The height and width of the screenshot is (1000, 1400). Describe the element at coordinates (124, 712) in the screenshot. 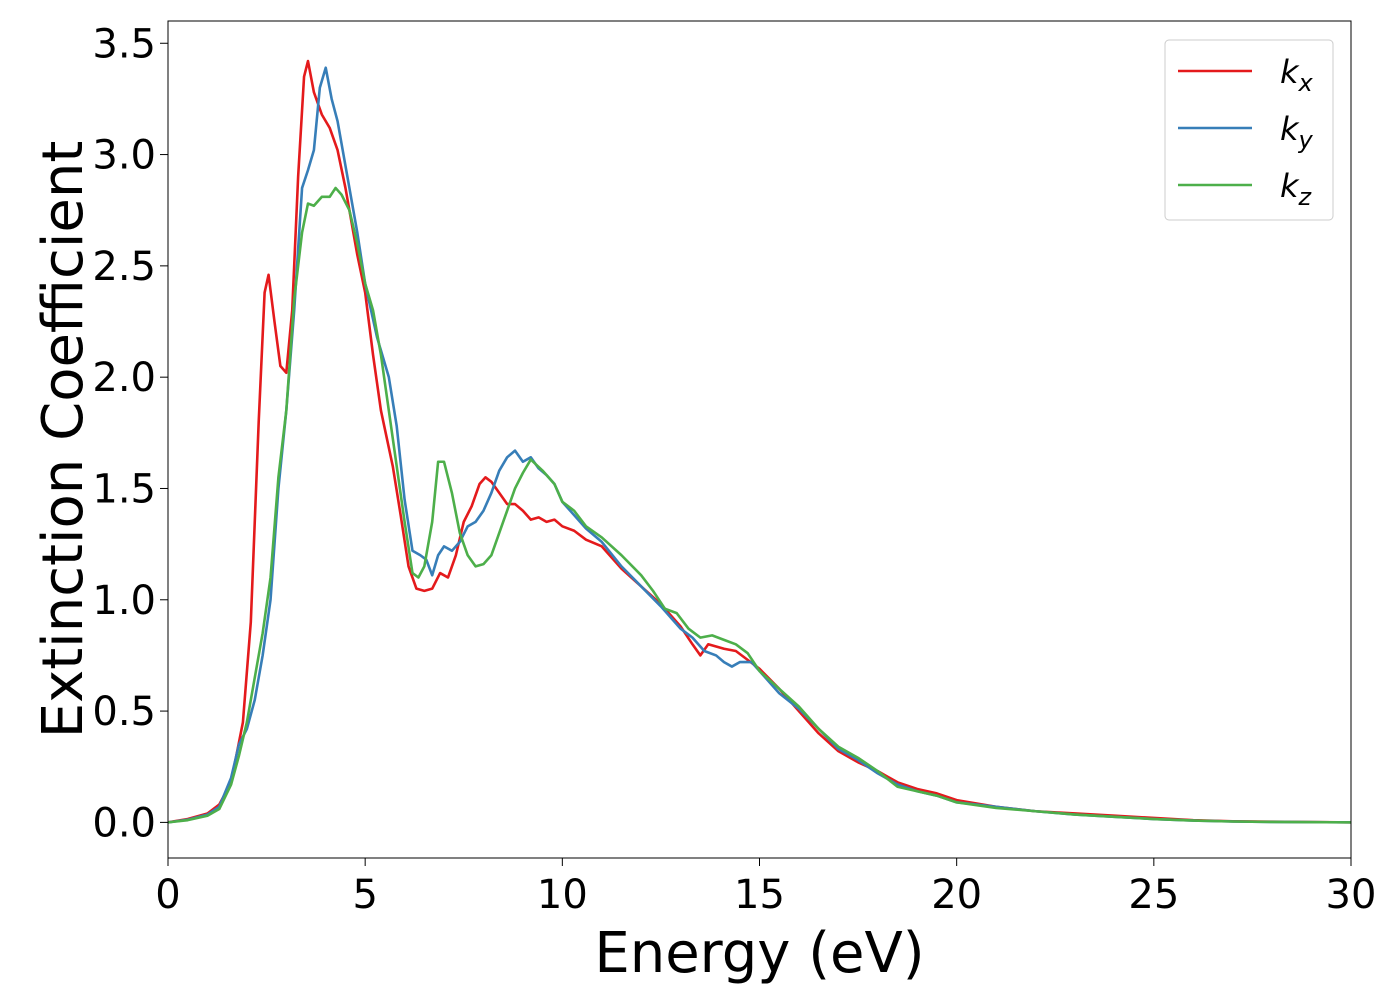

I see `y-tick-label: 0.5` at that location.